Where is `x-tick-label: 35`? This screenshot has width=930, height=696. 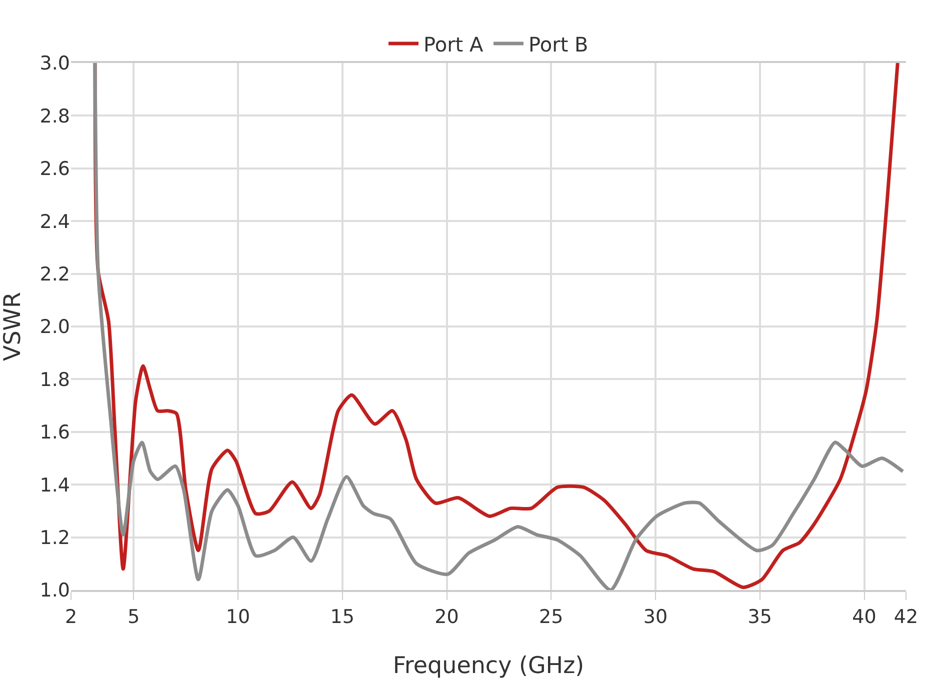 x-tick-label: 35 is located at coordinates (760, 617).